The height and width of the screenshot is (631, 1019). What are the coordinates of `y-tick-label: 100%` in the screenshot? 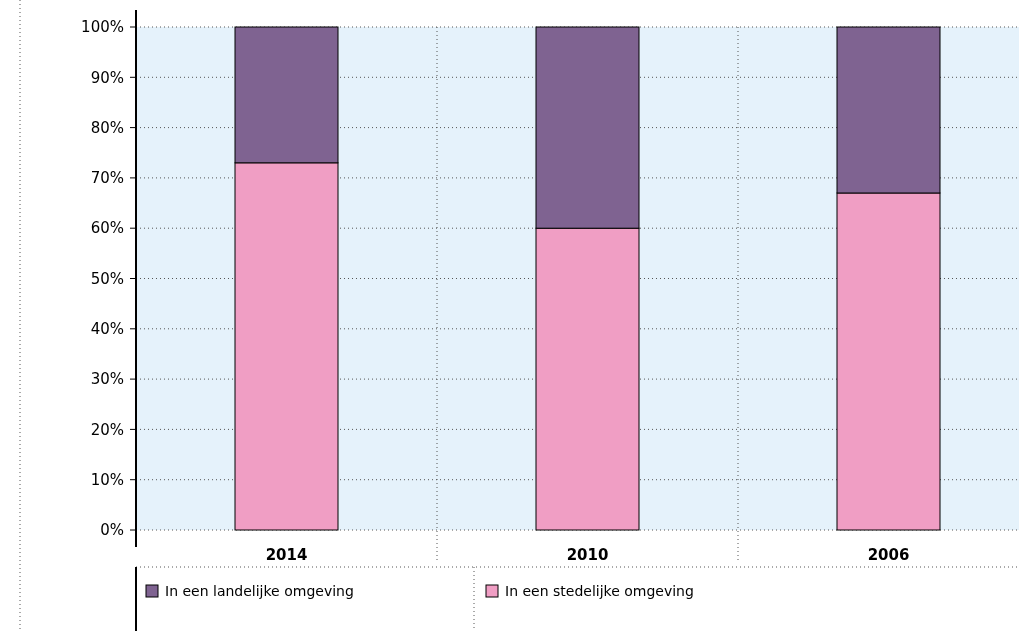 It's located at (102, 27).